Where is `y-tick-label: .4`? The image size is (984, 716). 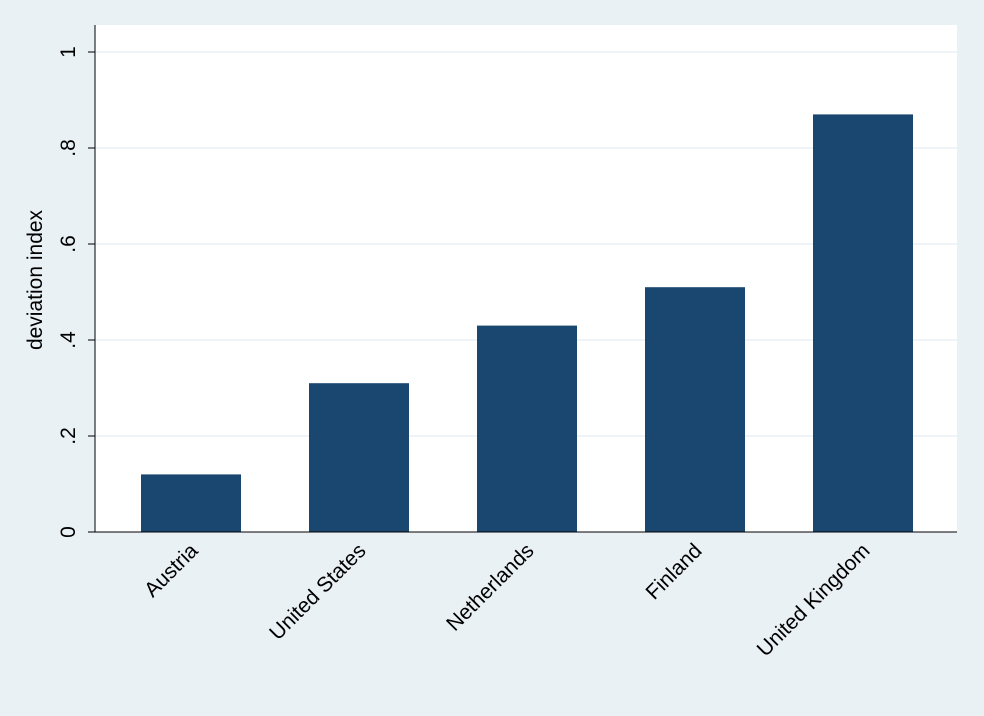 y-tick-label: .4 is located at coordinates (68, 340).